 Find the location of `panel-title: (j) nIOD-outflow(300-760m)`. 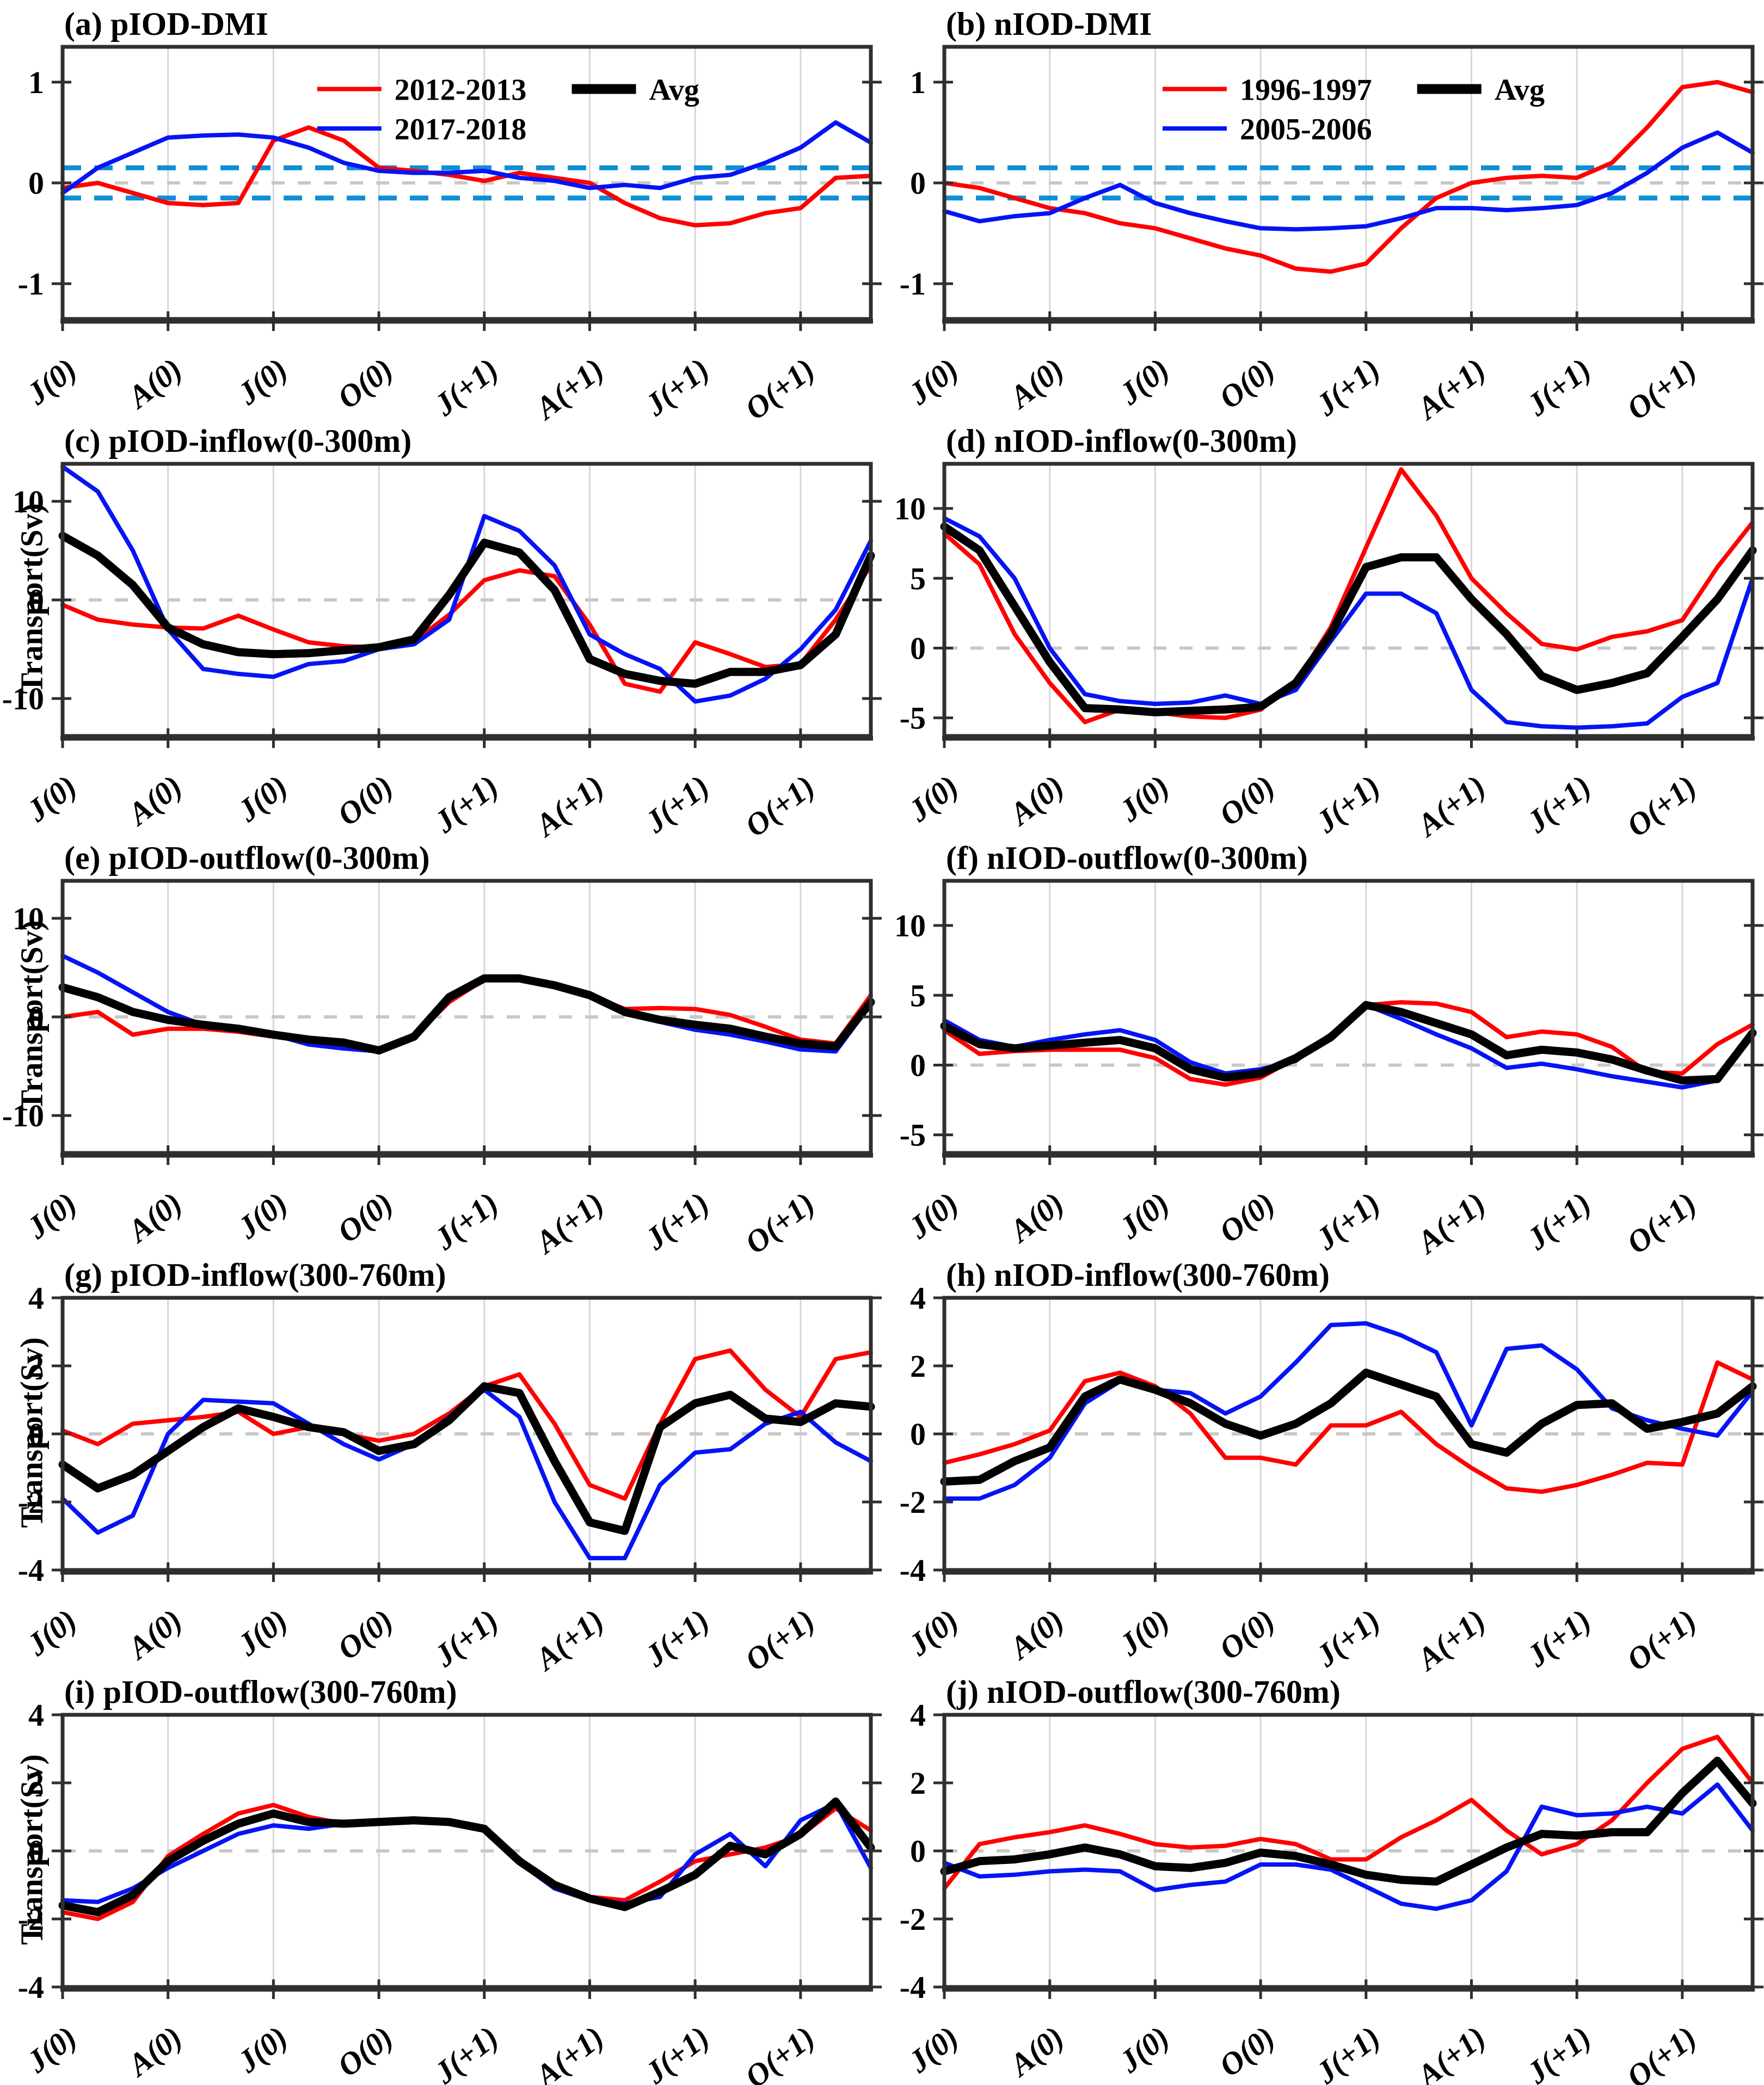

panel-title: (j) nIOD-outflow(300-760m) is located at coordinates (1143, 1692).